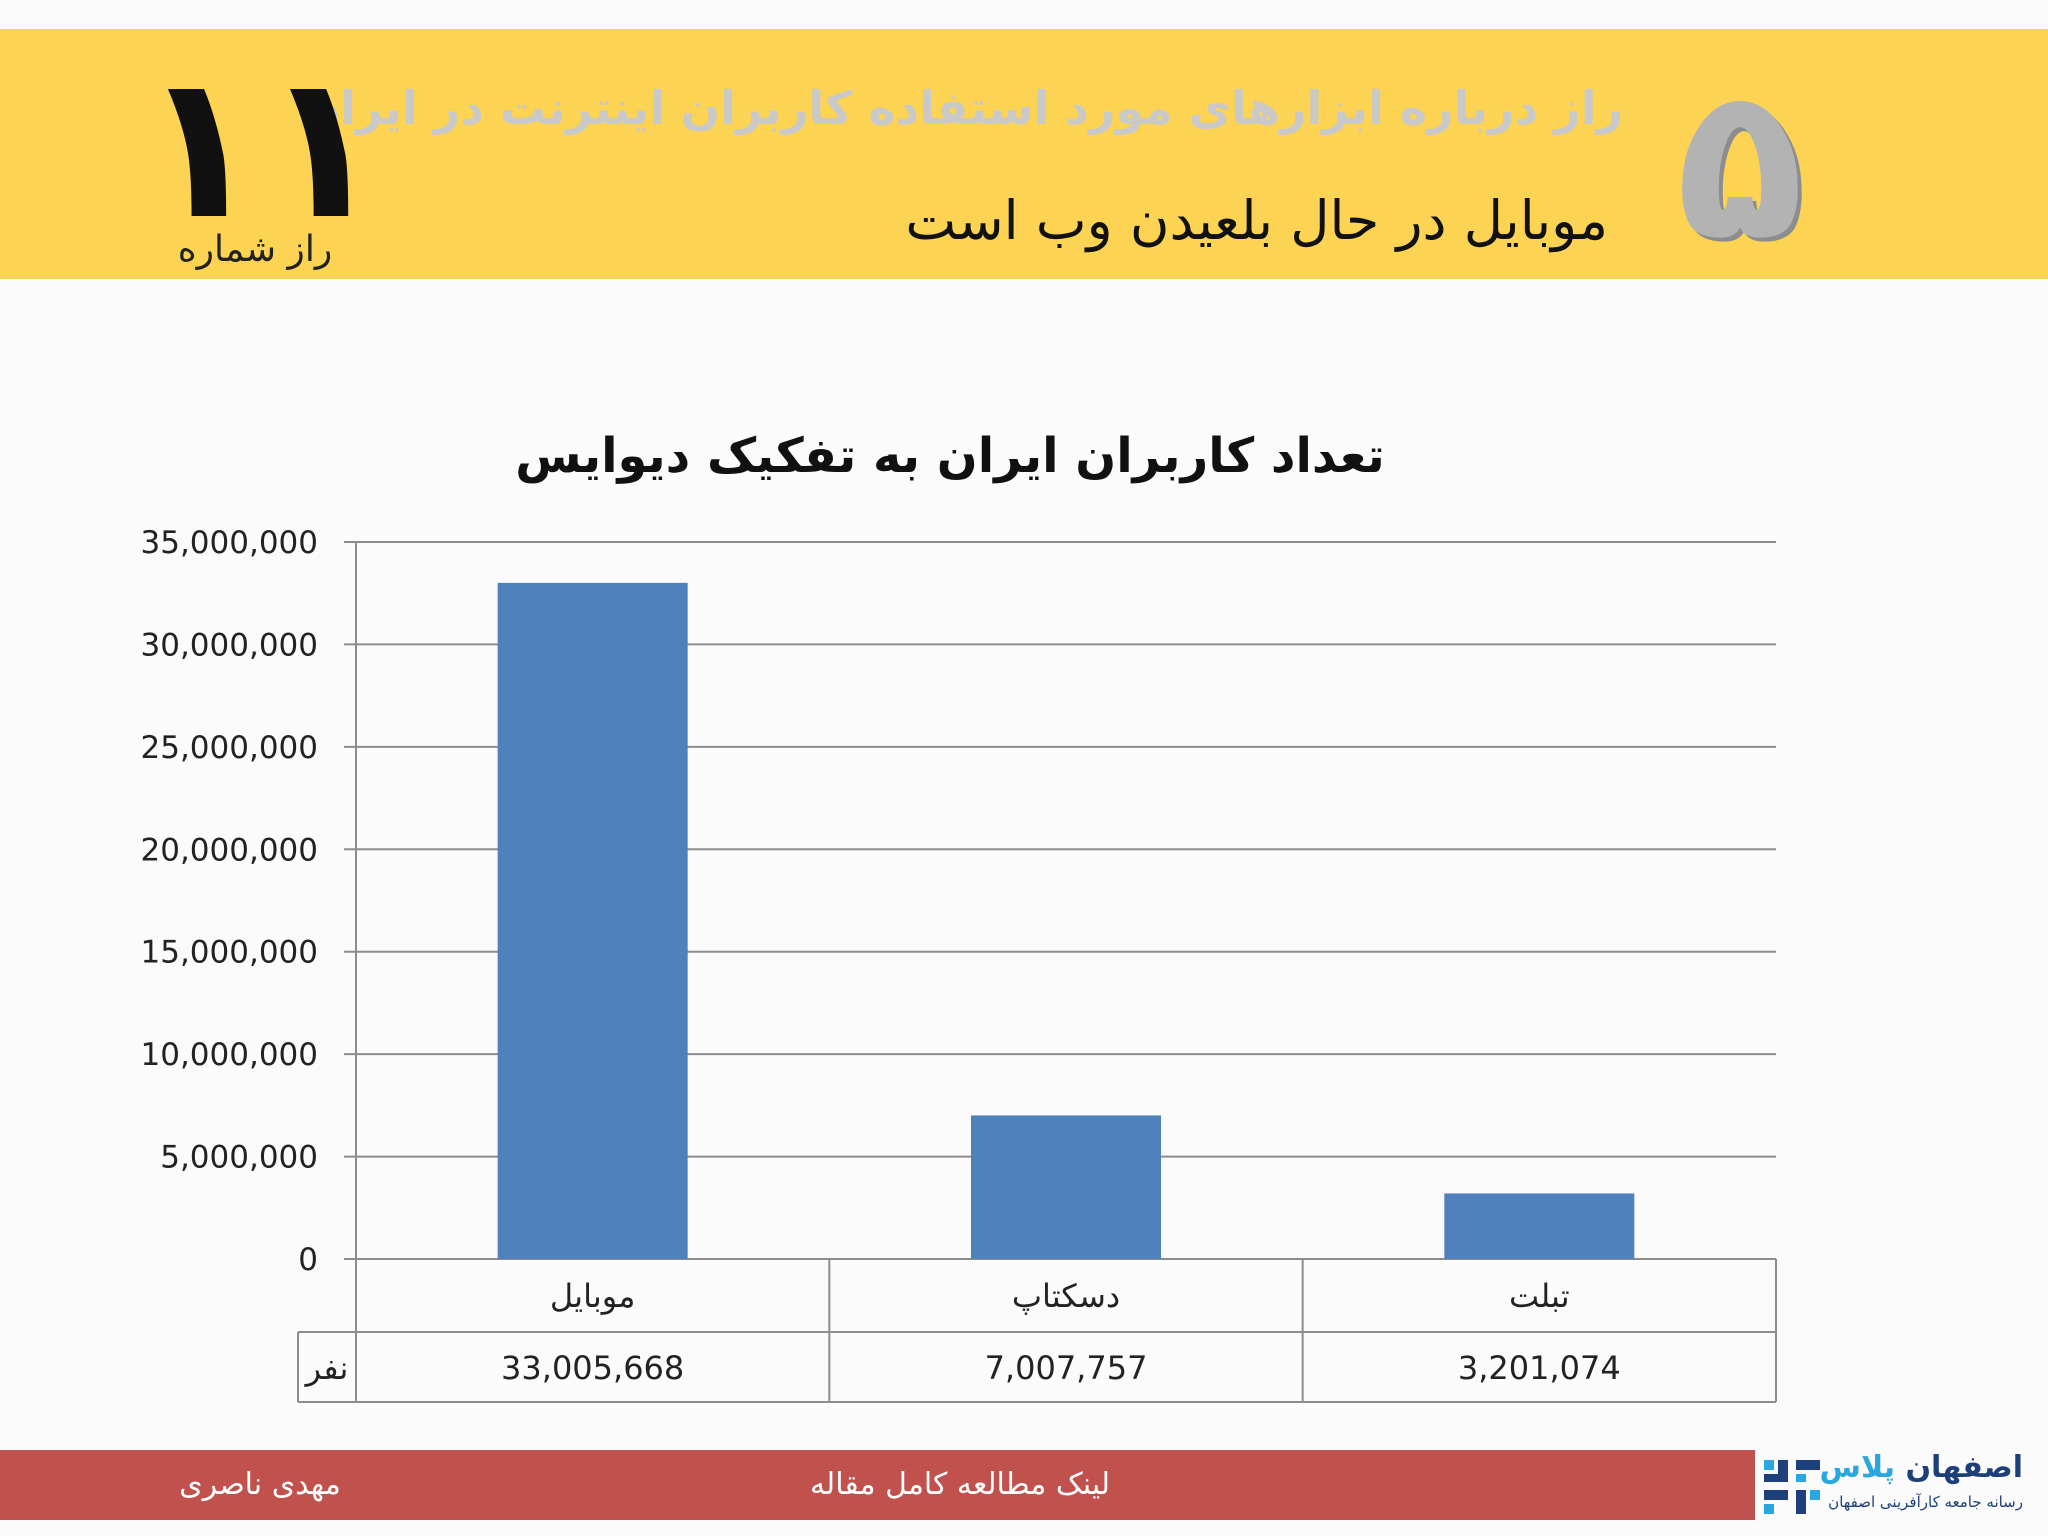  What do you see at coordinates (1539, 1296) in the screenshot?
I see `category-label: تبلت` at bounding box center [1539, 1296].